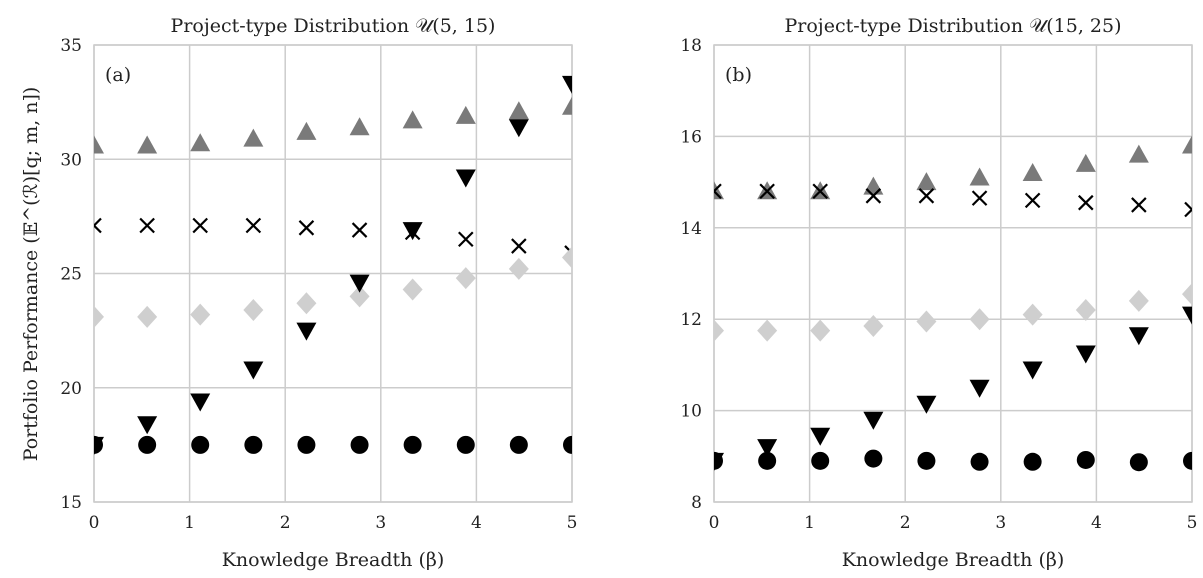 The width and height of the screenshot is (1203, 578). Describe the element at coordinates (380, 523) in the screenshot. I see `x-tick-label: 3` at that location.